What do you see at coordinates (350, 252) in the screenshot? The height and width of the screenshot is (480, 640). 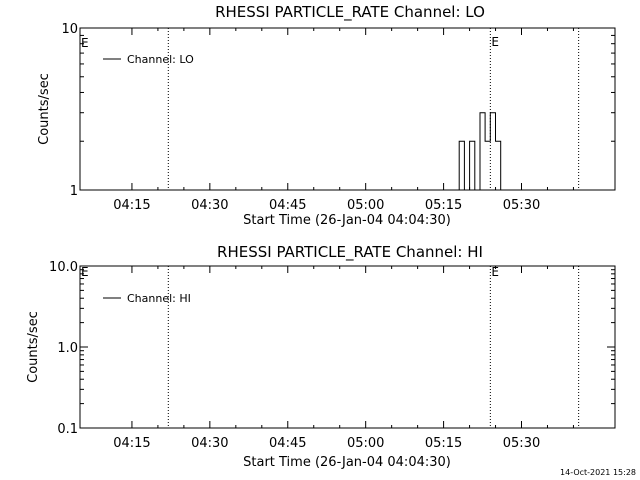 I see `chart-title-hi: RHESSI PARTICLE_RATE Channel: HI` at bounding box center [350, 252].